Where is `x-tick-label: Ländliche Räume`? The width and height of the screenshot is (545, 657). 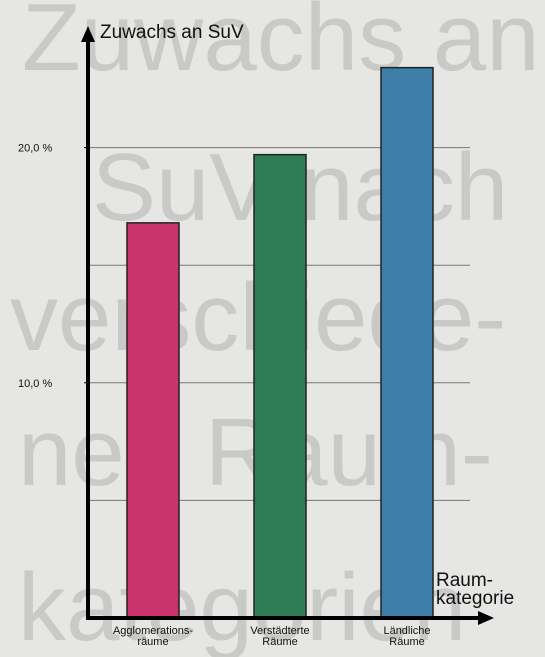
x-tick-label: Ländliche Räume is located at coordinates (407, 636).